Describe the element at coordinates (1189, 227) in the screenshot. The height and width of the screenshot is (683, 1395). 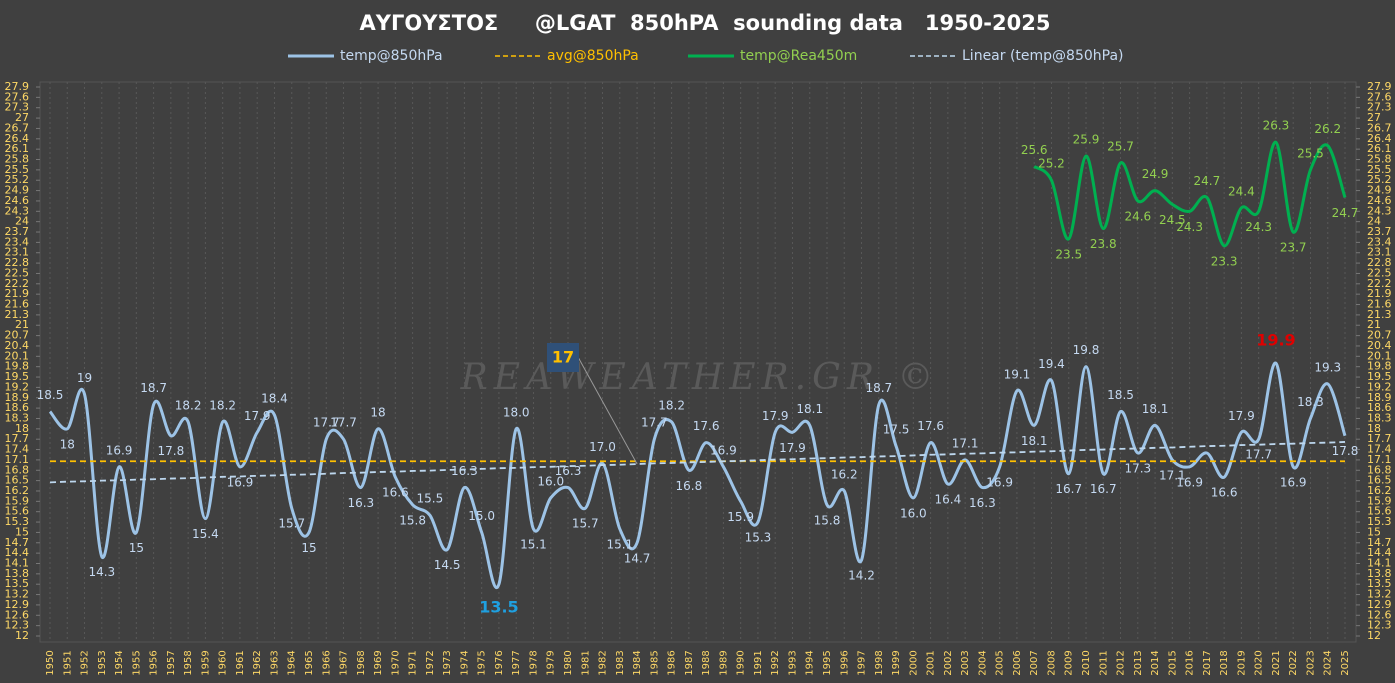
I see `data-label: 24.3` at that location.